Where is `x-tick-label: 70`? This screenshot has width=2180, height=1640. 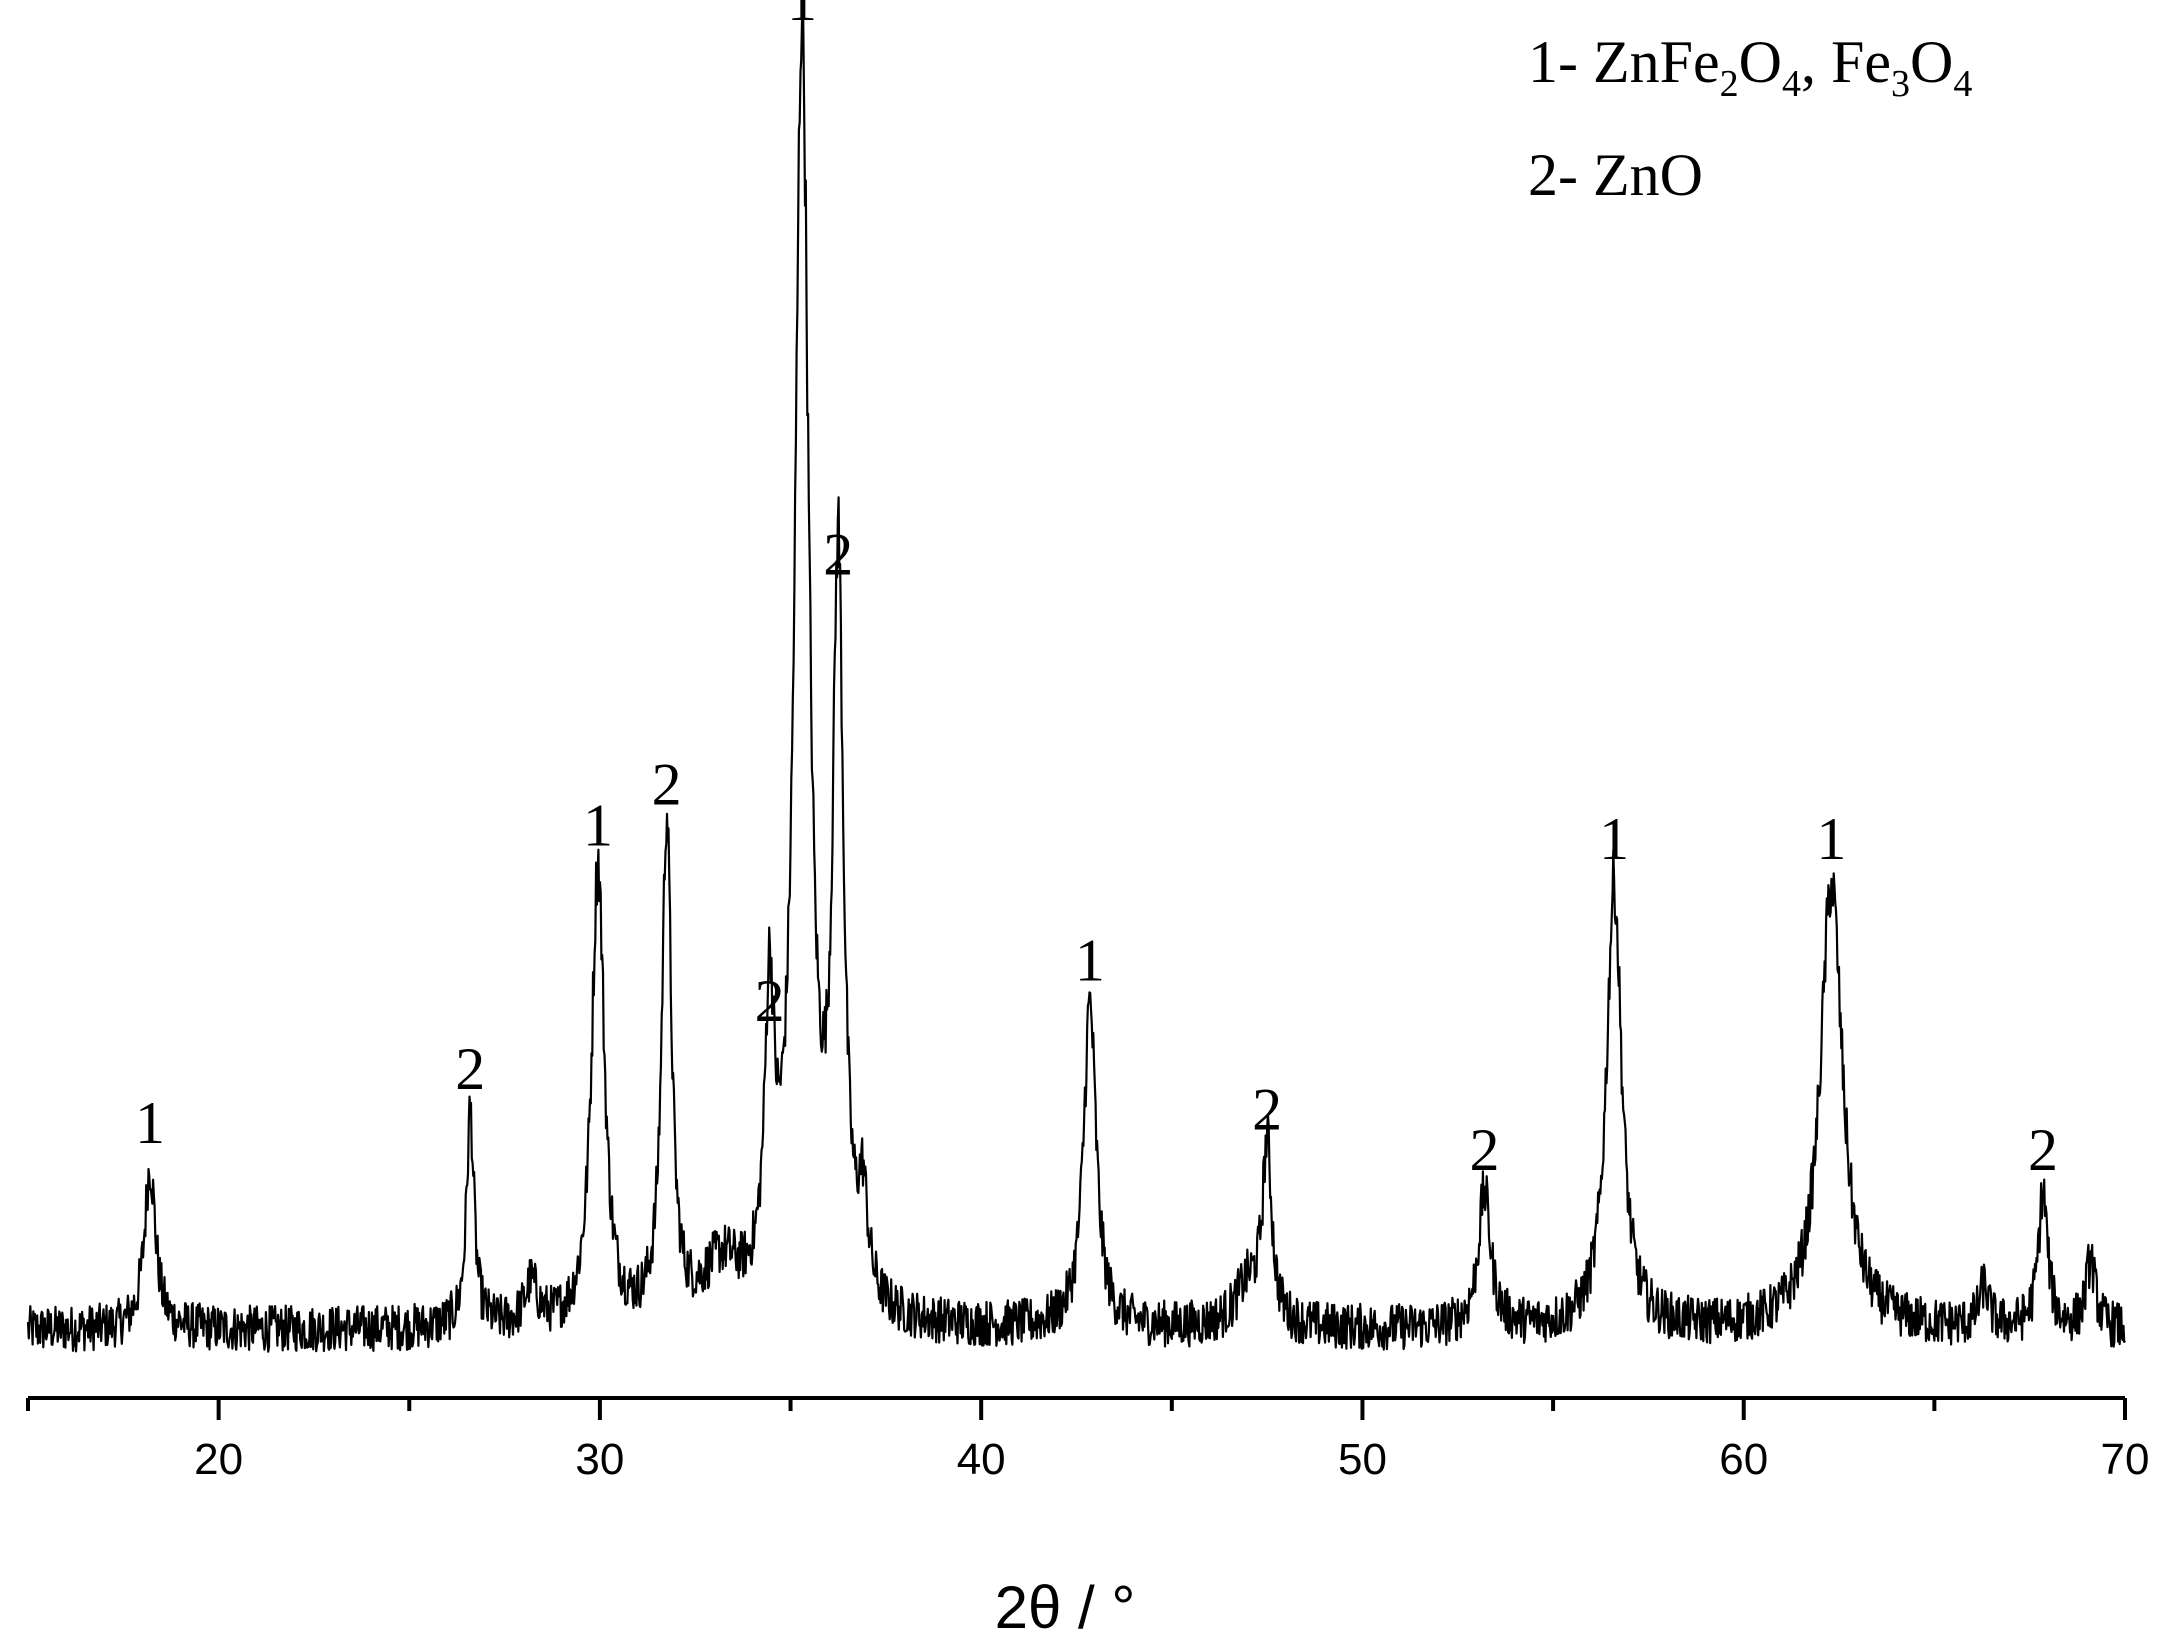 x-tick-label: 70 is located at coordinates (2125, 1459).